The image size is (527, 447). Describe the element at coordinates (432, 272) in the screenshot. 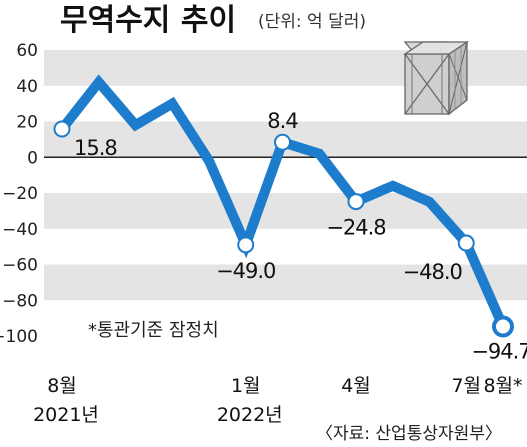

I see `data-label: −48.0` at that location.